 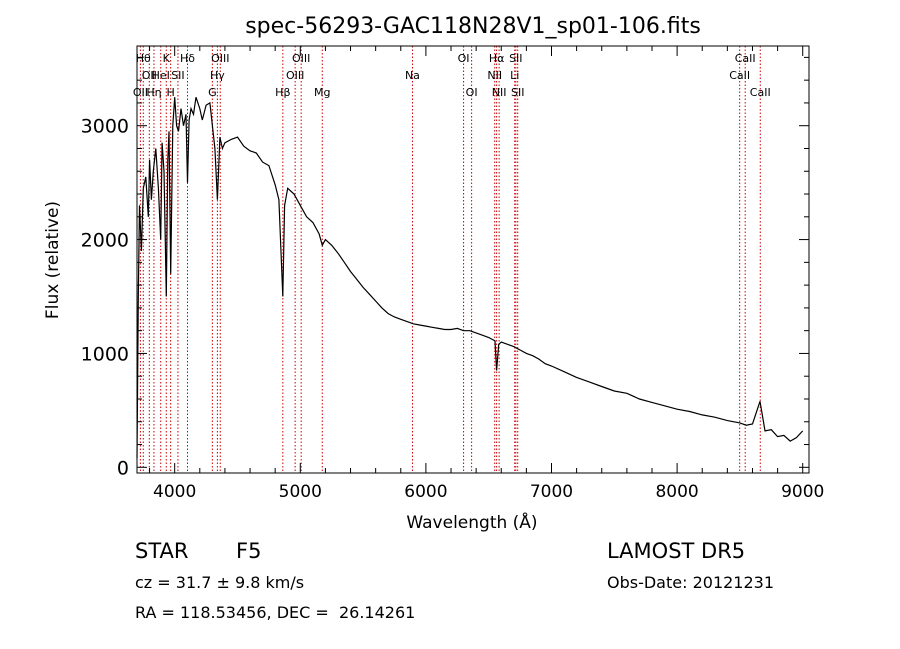 What do you see at coordinates (676, 551) in the screenshot?
I see `survey-name: LAMOST DR5` at bounding box center [676, 551].